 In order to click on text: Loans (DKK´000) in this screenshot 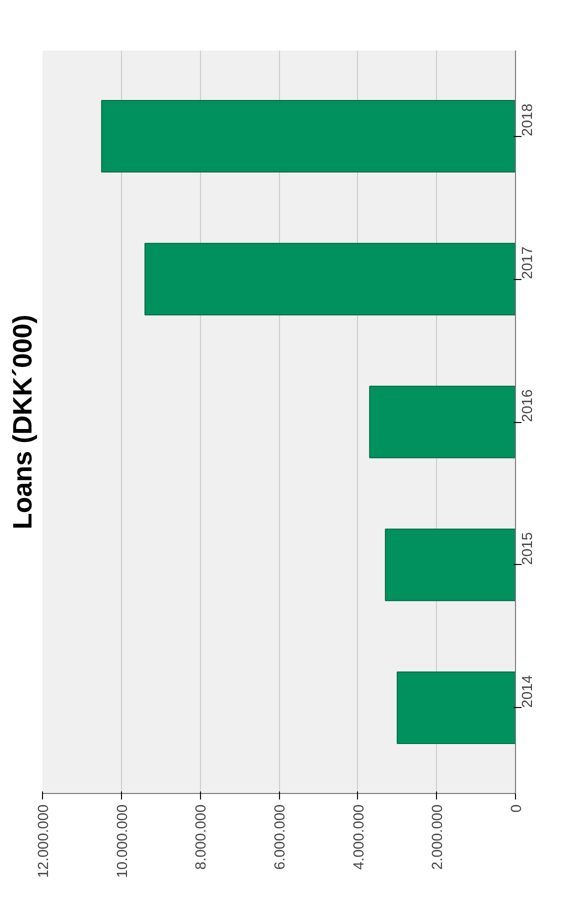, I will do `click(23, 422)`.